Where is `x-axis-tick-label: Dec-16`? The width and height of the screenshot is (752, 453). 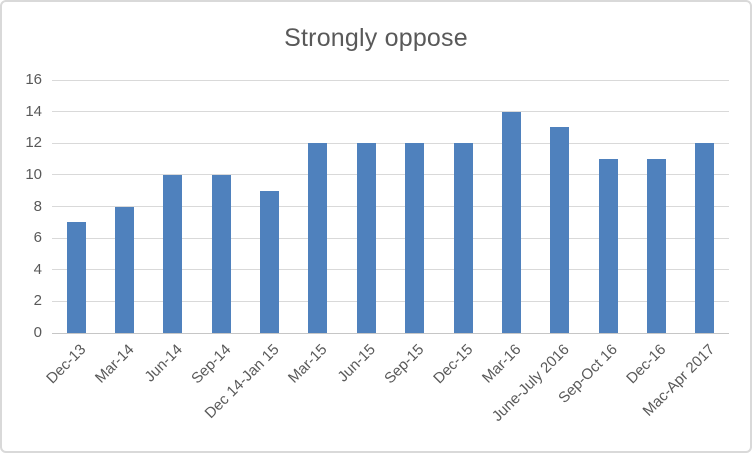
x-axis-tick-label: Dec-16 is located at coordinates (646, 364).